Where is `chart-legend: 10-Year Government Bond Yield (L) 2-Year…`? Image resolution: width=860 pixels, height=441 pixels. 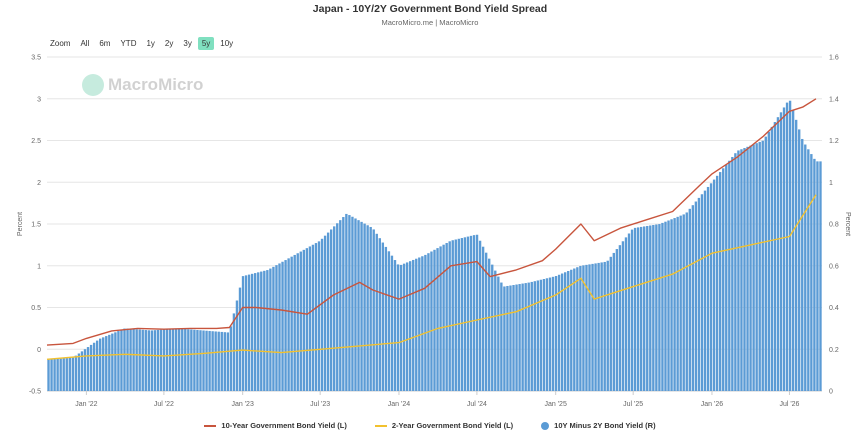 chart-legend: 10-Year Government Bond Yield (L) 2-Year… is located at coordinates (430, 425).